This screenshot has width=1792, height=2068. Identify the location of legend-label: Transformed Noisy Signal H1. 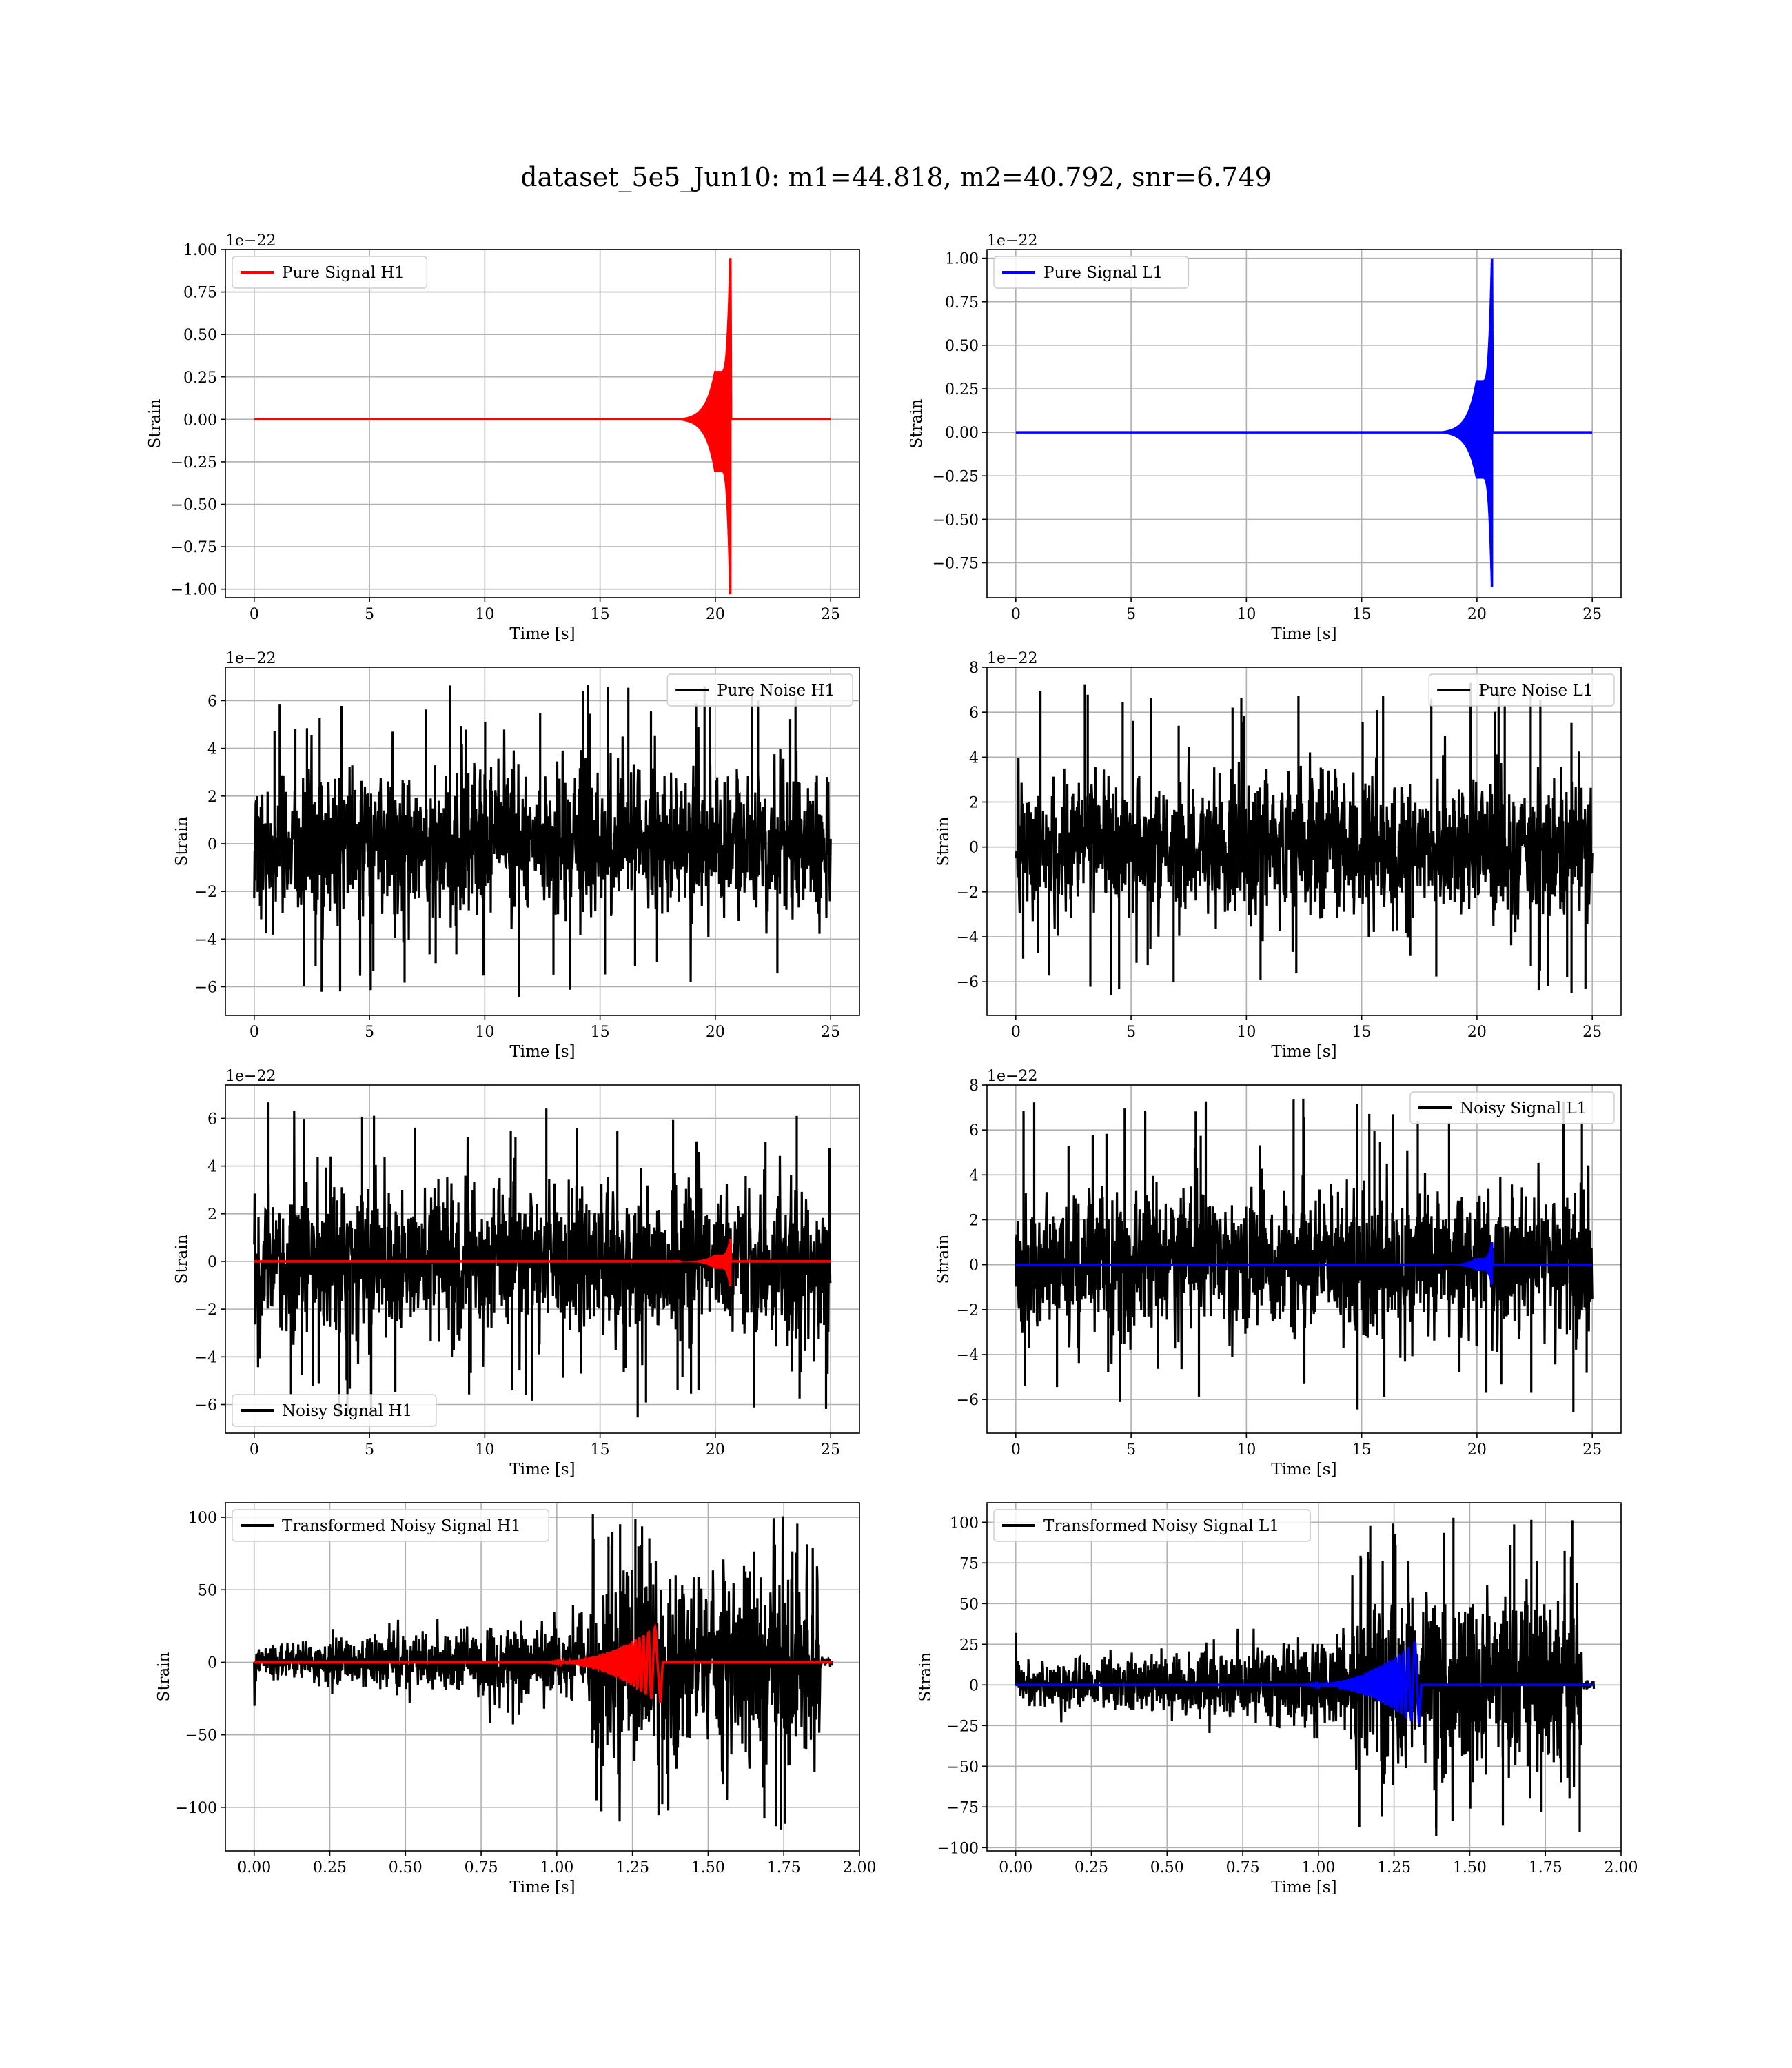
(402, 1526).